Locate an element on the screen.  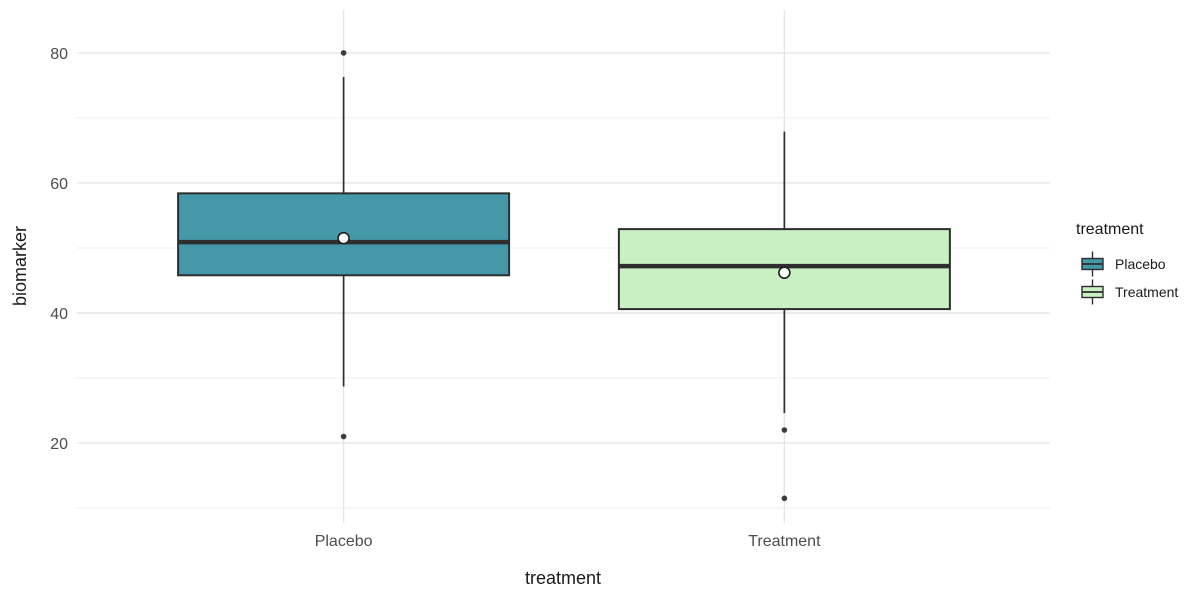
legend: treatment Placebo Treatment is located at coordinates (1127, 263).